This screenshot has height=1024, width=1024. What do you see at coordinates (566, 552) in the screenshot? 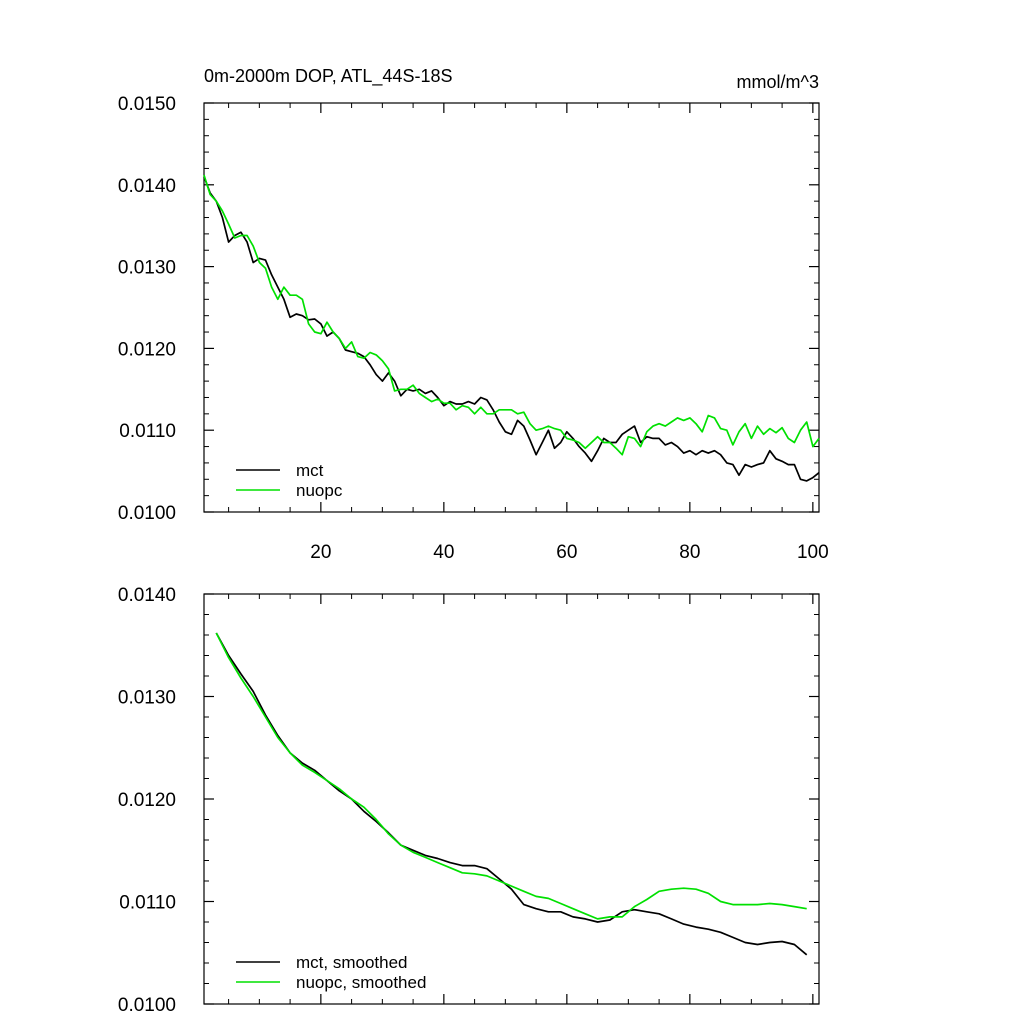
I see `x-tick-label: 60` at bounding box center [566, 552].